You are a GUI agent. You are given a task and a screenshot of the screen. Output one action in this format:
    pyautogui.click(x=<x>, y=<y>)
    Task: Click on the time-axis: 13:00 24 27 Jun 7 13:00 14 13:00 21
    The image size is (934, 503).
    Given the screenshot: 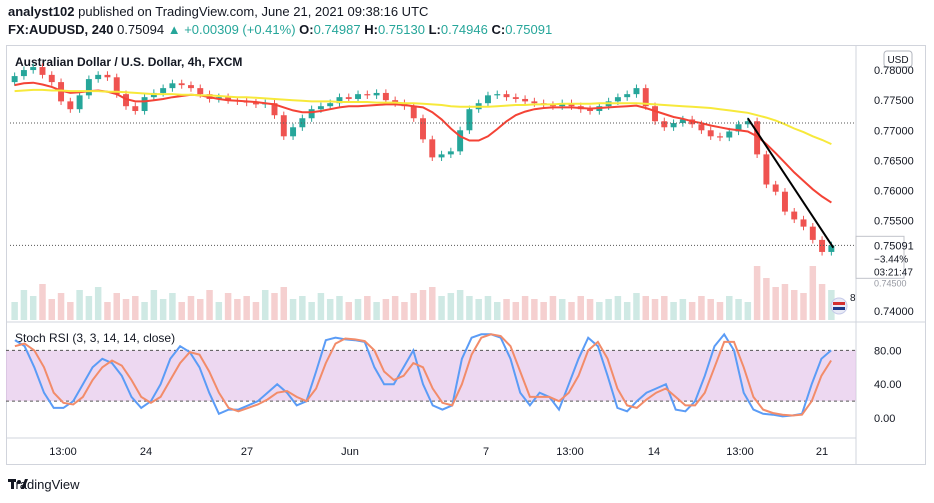 What is the action you would take?
    pyautogui.click(x=431, y=447)
    